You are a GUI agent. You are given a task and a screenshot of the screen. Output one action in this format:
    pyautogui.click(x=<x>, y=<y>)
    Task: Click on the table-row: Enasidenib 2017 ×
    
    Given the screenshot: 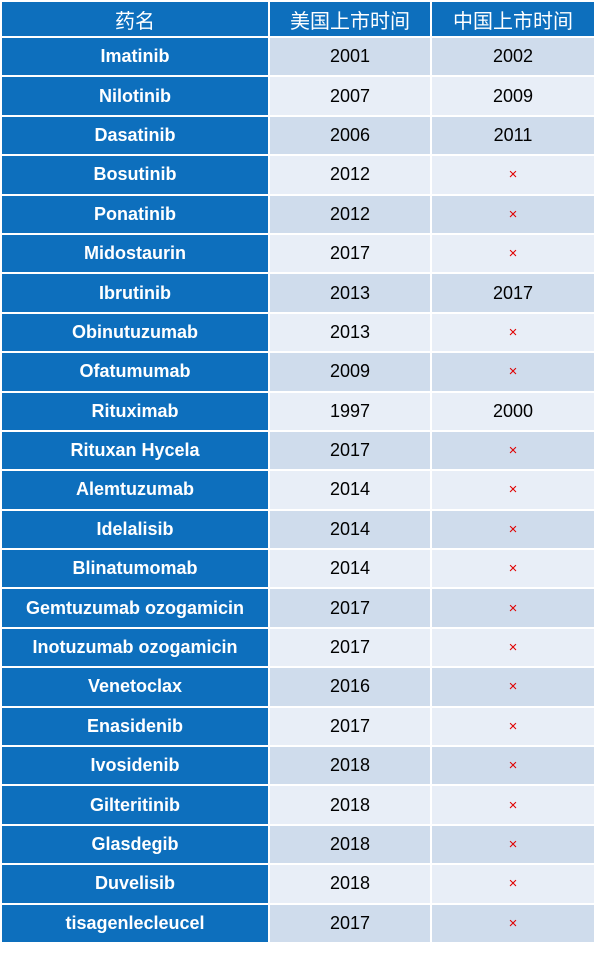 What is the action you would take?
    pyautogui.click(x=298, y=726)
    